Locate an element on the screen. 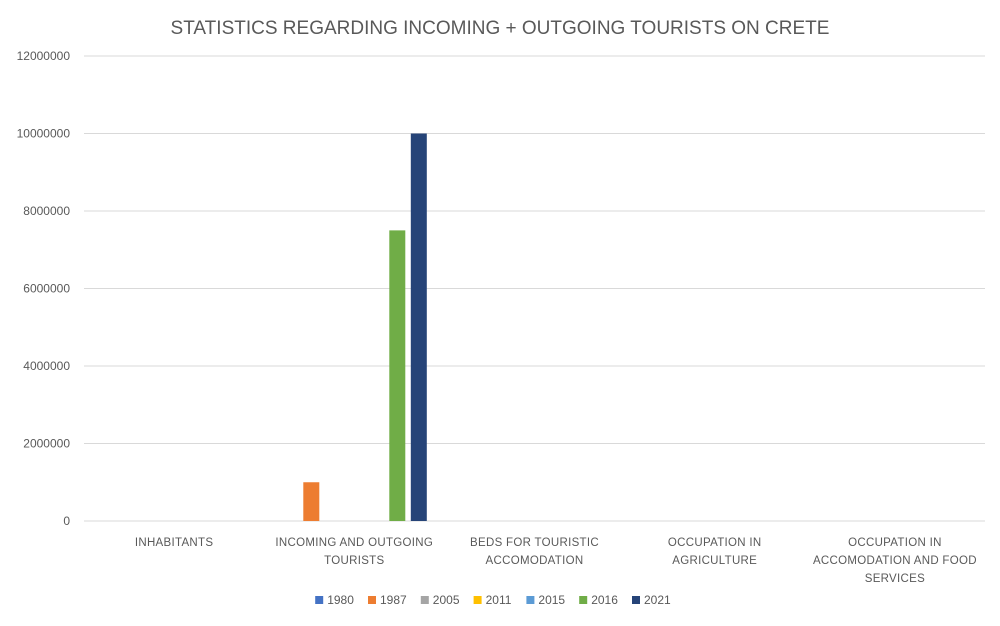 Image resolution: width=1000 pixels, height=626 pixels. y-tick-label: 12000000 is located at coordinates (44, 56).